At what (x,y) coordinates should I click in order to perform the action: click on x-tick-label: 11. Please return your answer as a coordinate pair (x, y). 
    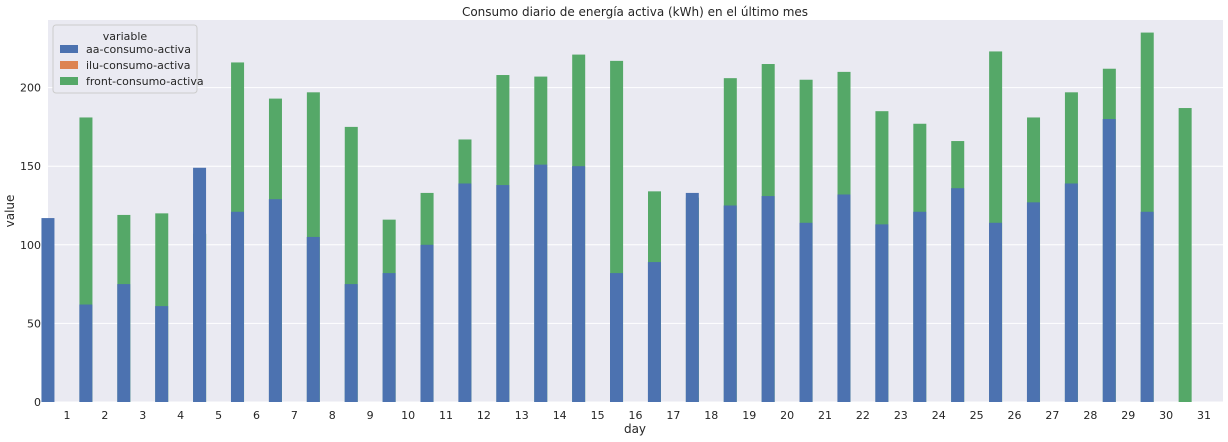
    Looking at the image, I should click on (446, 415).